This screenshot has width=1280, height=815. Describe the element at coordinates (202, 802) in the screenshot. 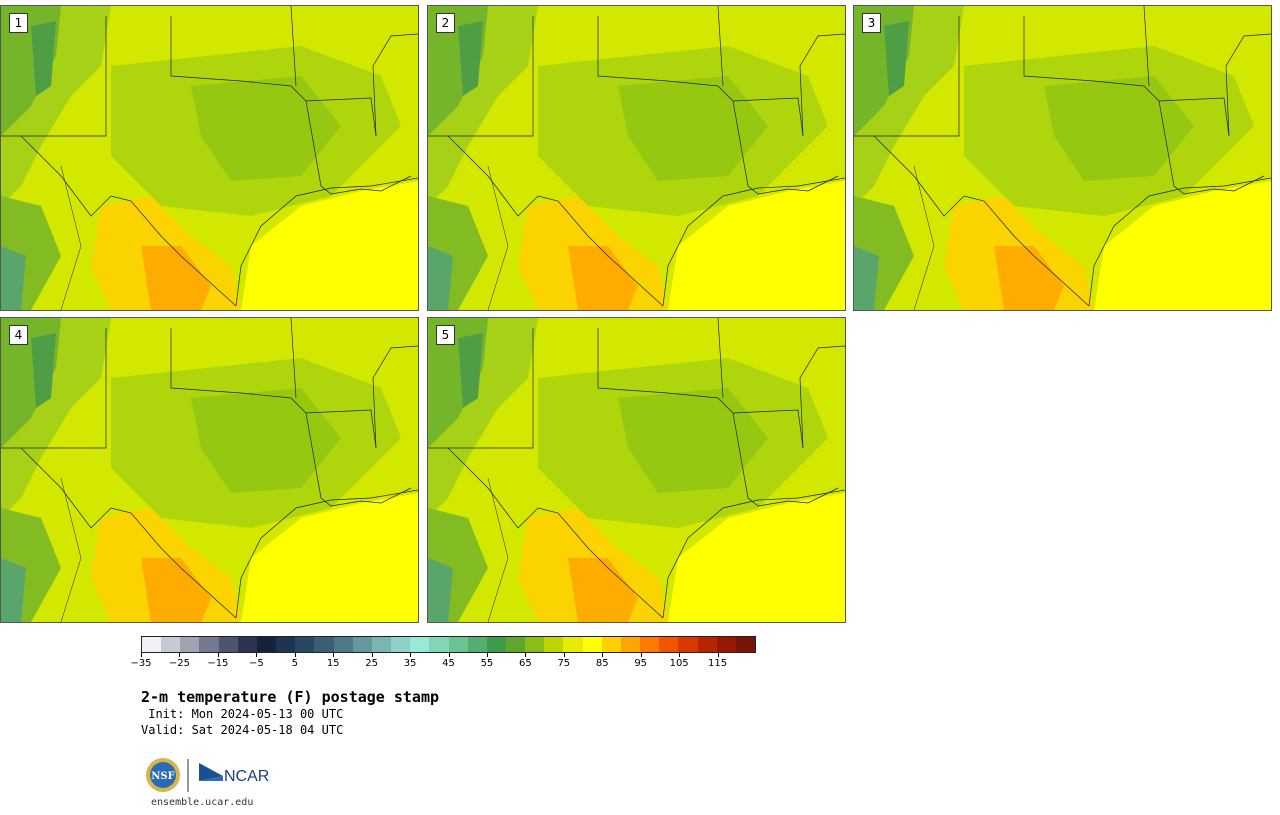

I see `footer-url: ensemble.ucar.edu` at that location.